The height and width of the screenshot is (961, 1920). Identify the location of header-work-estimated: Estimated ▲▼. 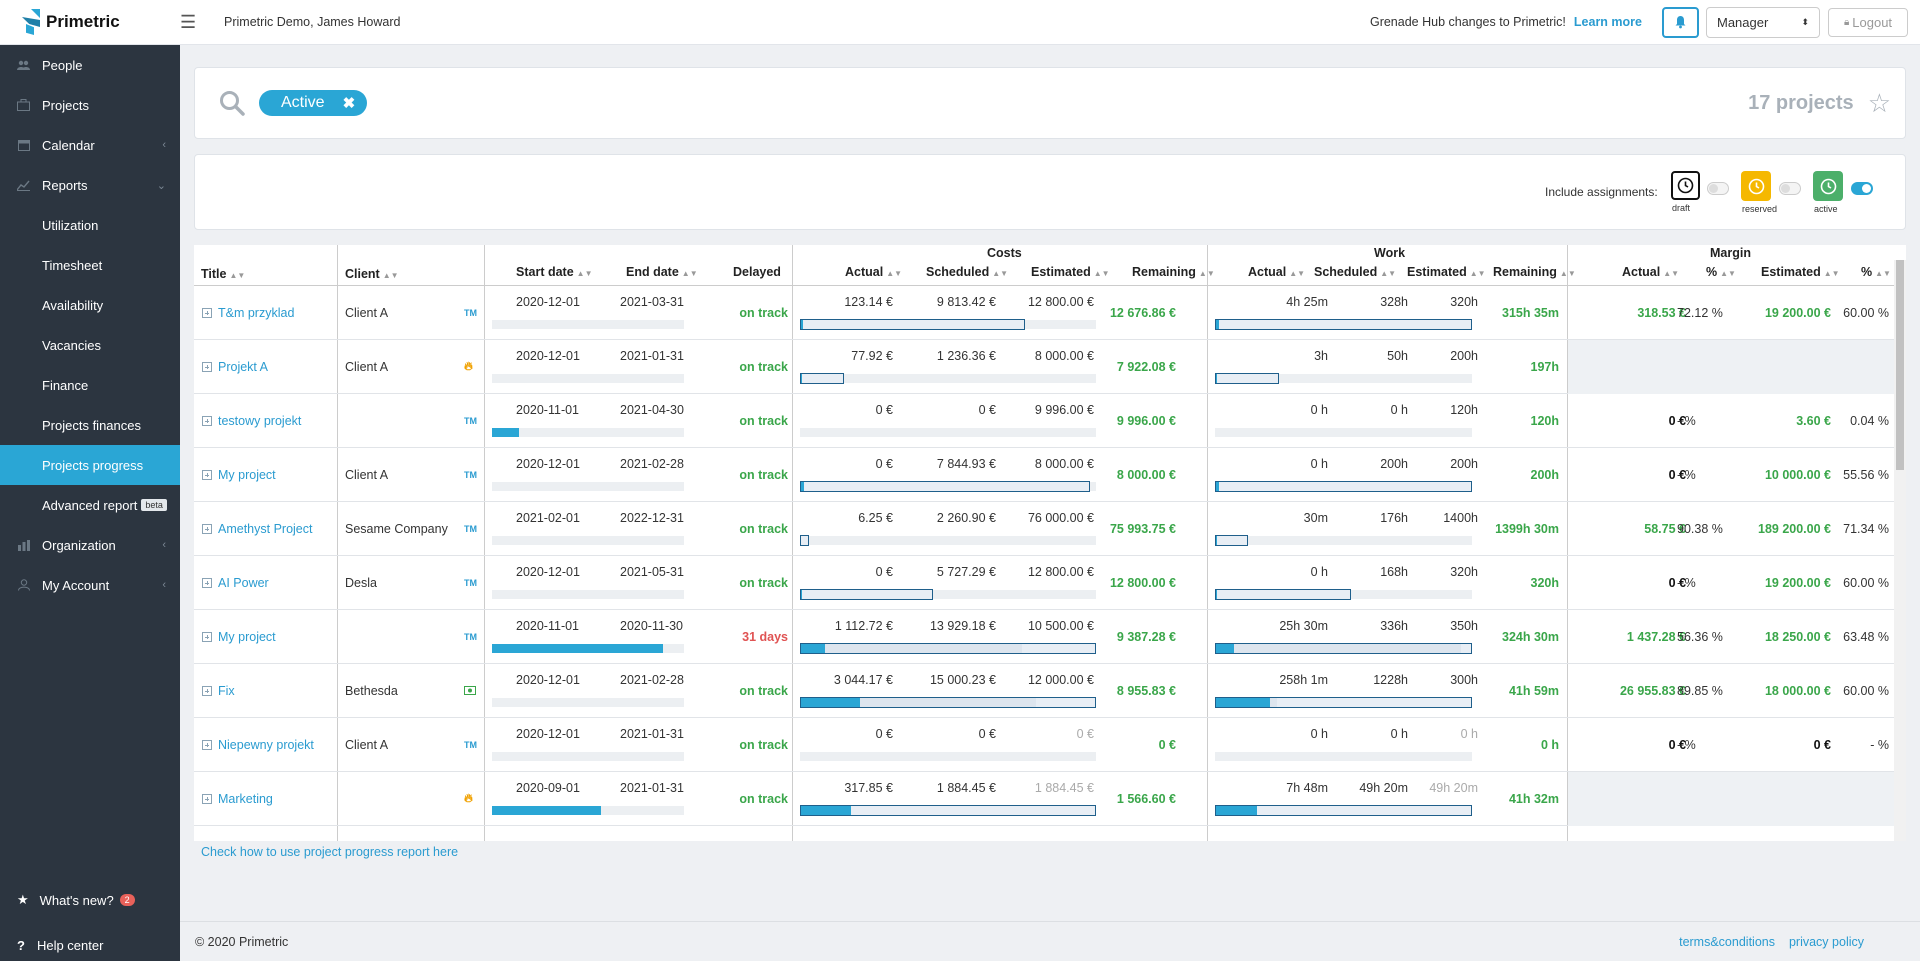
(1446, 272).